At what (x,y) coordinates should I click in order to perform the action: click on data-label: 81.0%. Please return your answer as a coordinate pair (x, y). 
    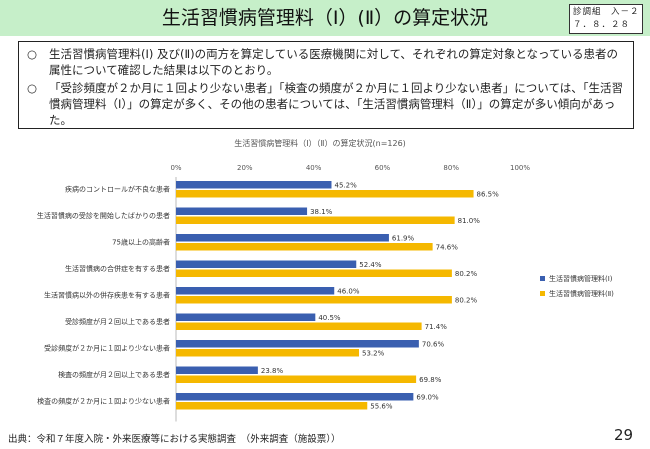
    Looking at the image, I should click on (469, 221).